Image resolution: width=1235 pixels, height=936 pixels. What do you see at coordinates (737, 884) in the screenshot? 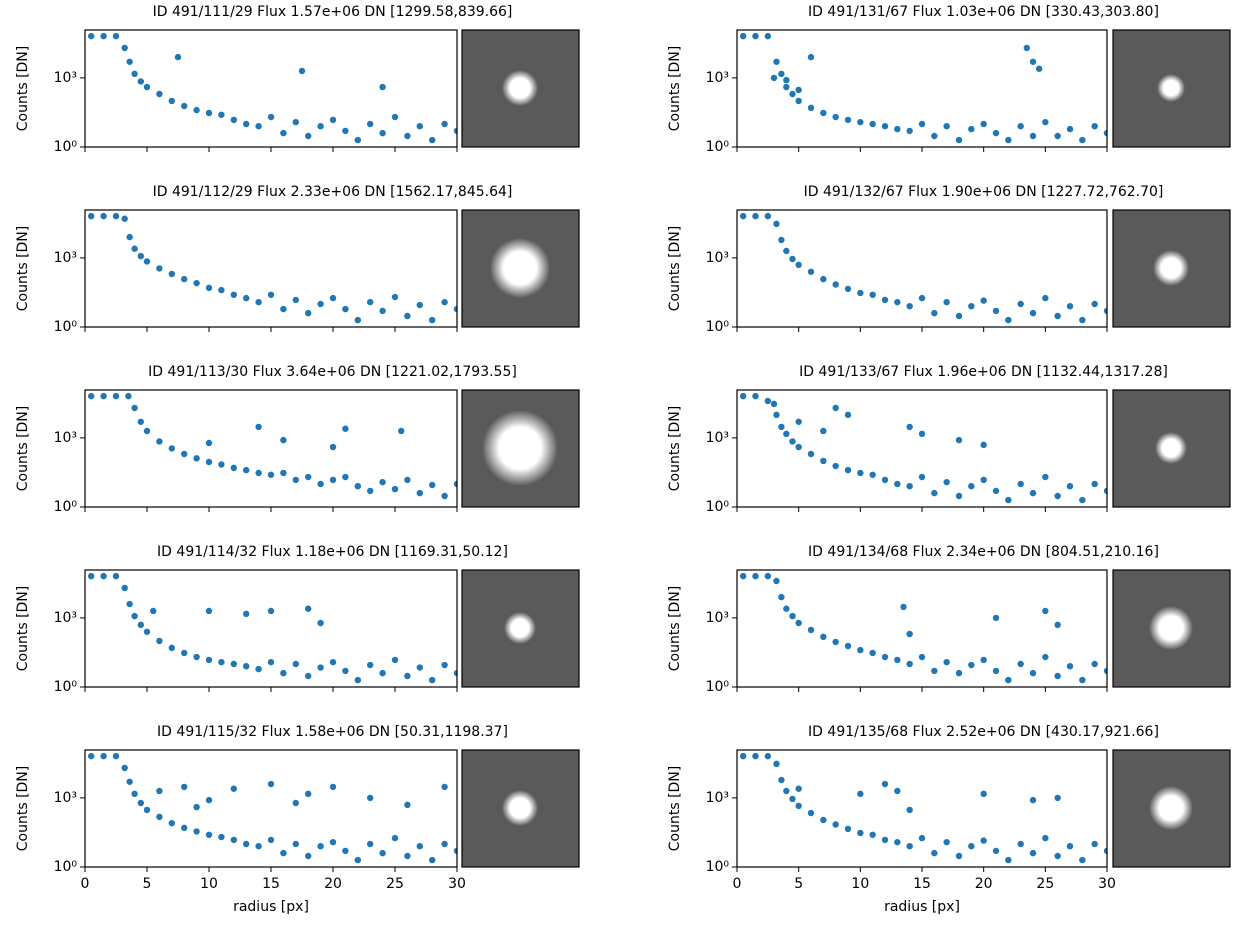
I see `x-tick-label: 0` at bounding box center [737, 884].